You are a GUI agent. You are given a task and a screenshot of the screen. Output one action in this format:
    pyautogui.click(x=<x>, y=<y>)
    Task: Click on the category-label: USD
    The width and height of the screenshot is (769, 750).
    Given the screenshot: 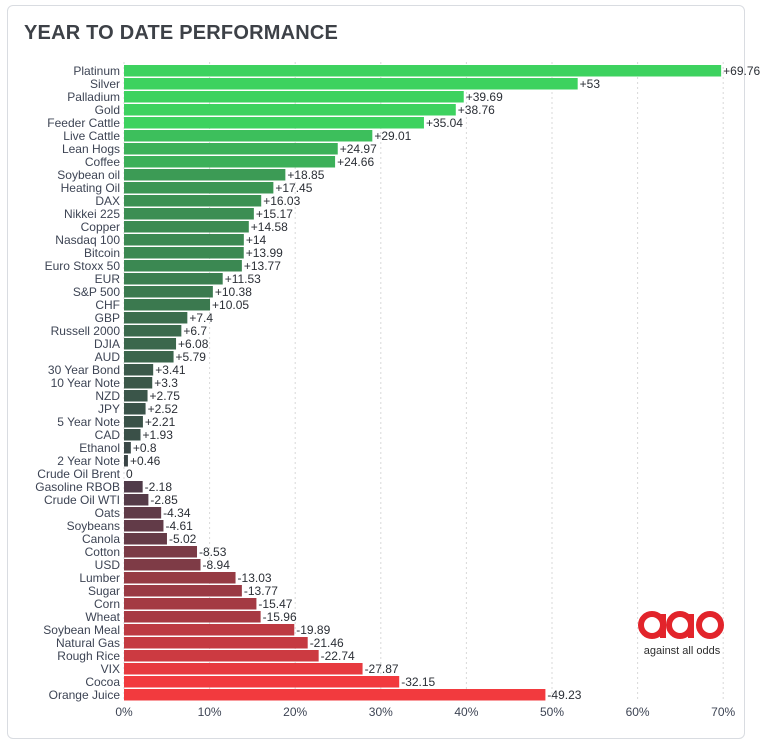 What is the action you would take?
    pyautogui.click(x=108, y=565)
    